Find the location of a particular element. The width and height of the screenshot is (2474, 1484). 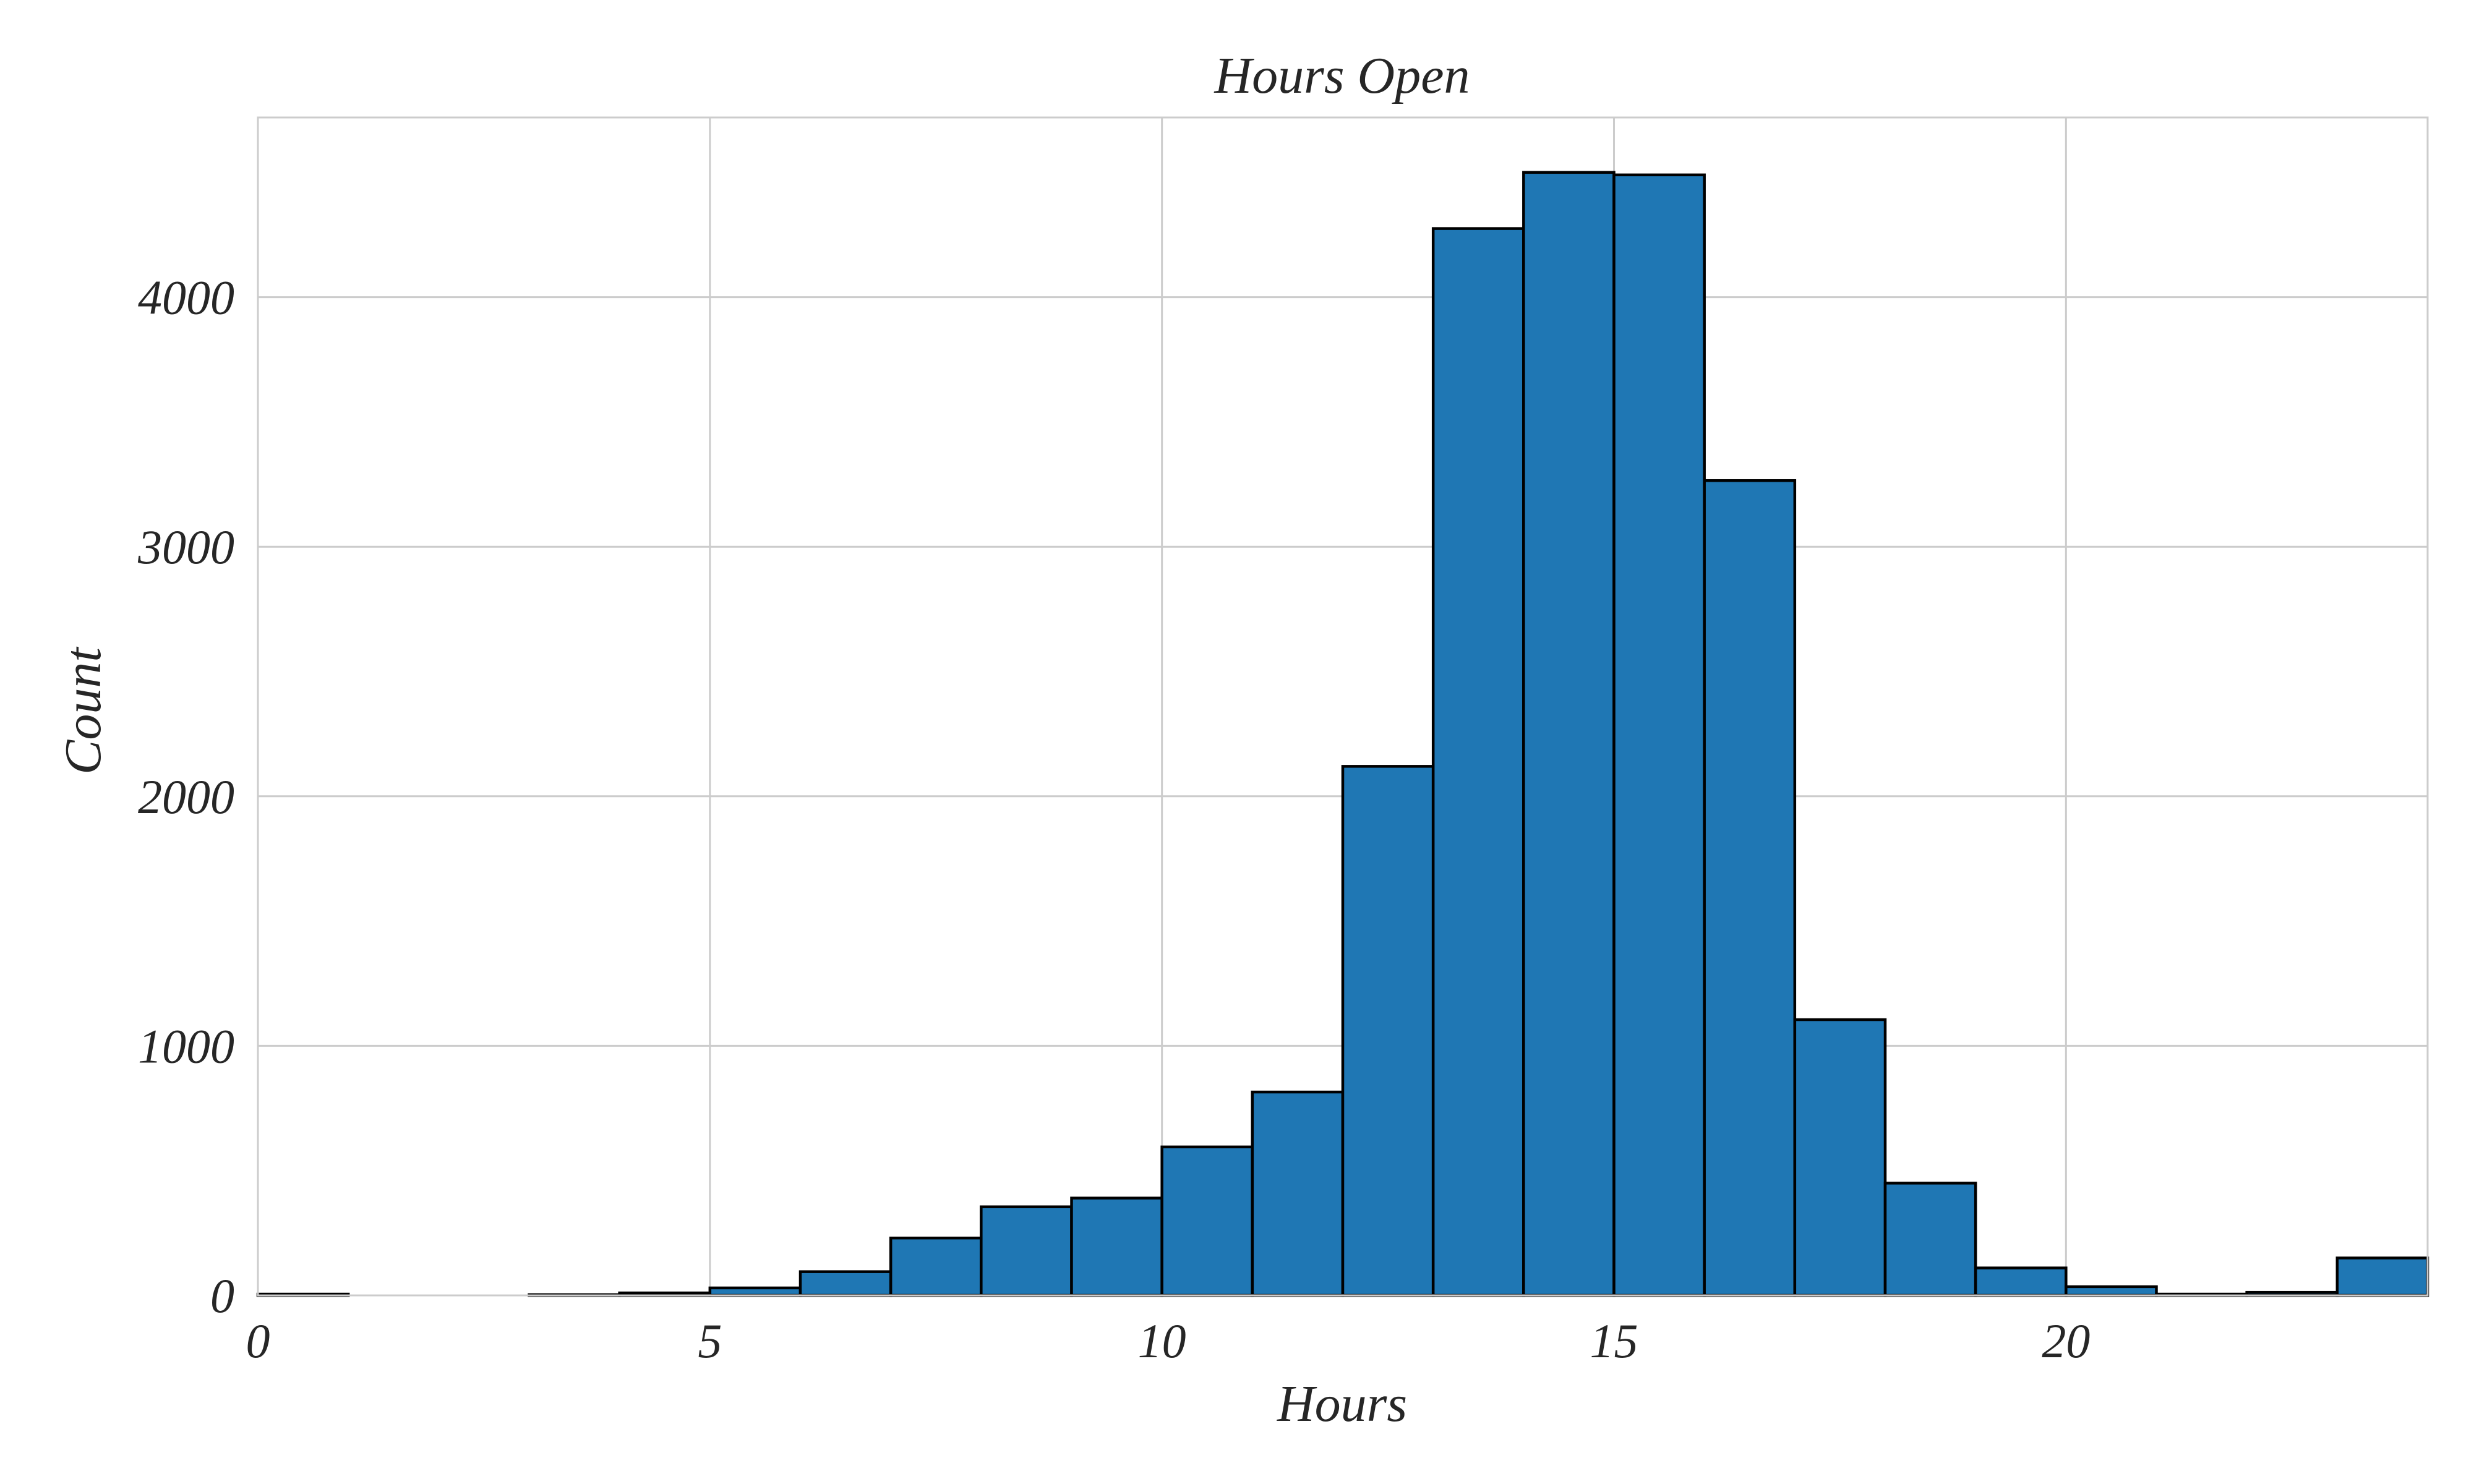

y-tick-label: 1000 is located at coordinates (186, 1046).